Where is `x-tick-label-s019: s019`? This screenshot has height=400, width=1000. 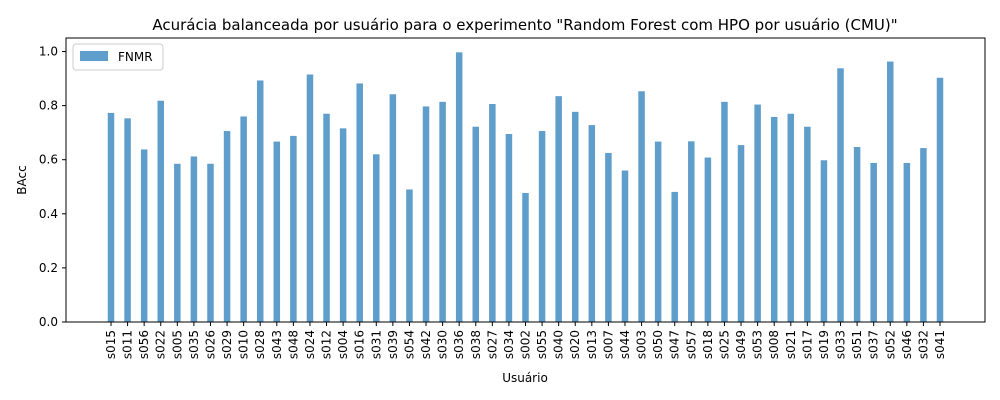 x-tick-label-s019: s019 is located at coordinates (824, 344).